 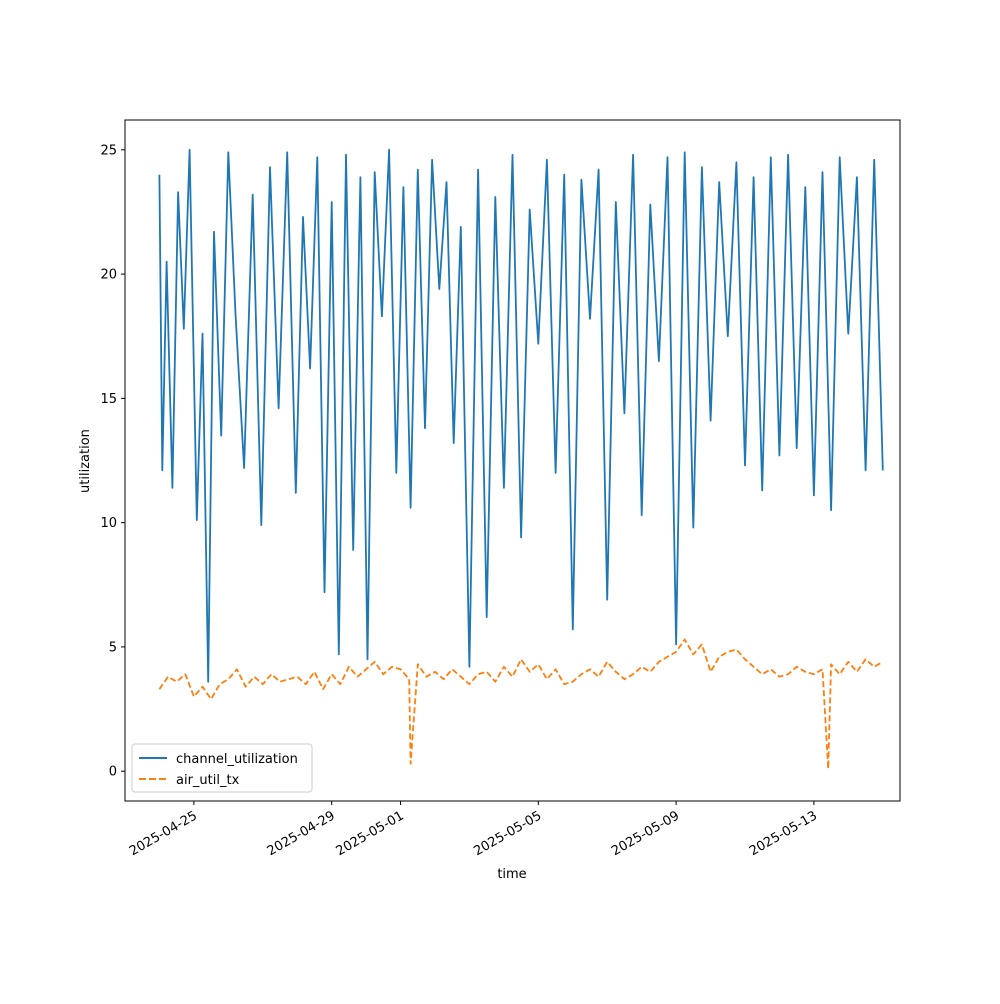 What do you see at coordinates (108, 523) in the screenshot?
I see `y-tick-label: 10` at bounding box center [108, 523].